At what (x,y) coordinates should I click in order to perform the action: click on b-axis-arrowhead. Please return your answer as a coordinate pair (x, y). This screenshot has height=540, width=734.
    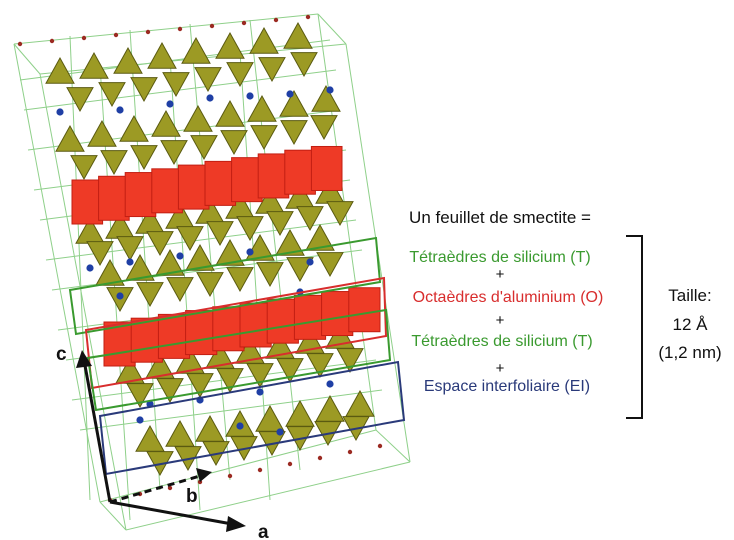
    Looking at the image, I should click on (204, 475).